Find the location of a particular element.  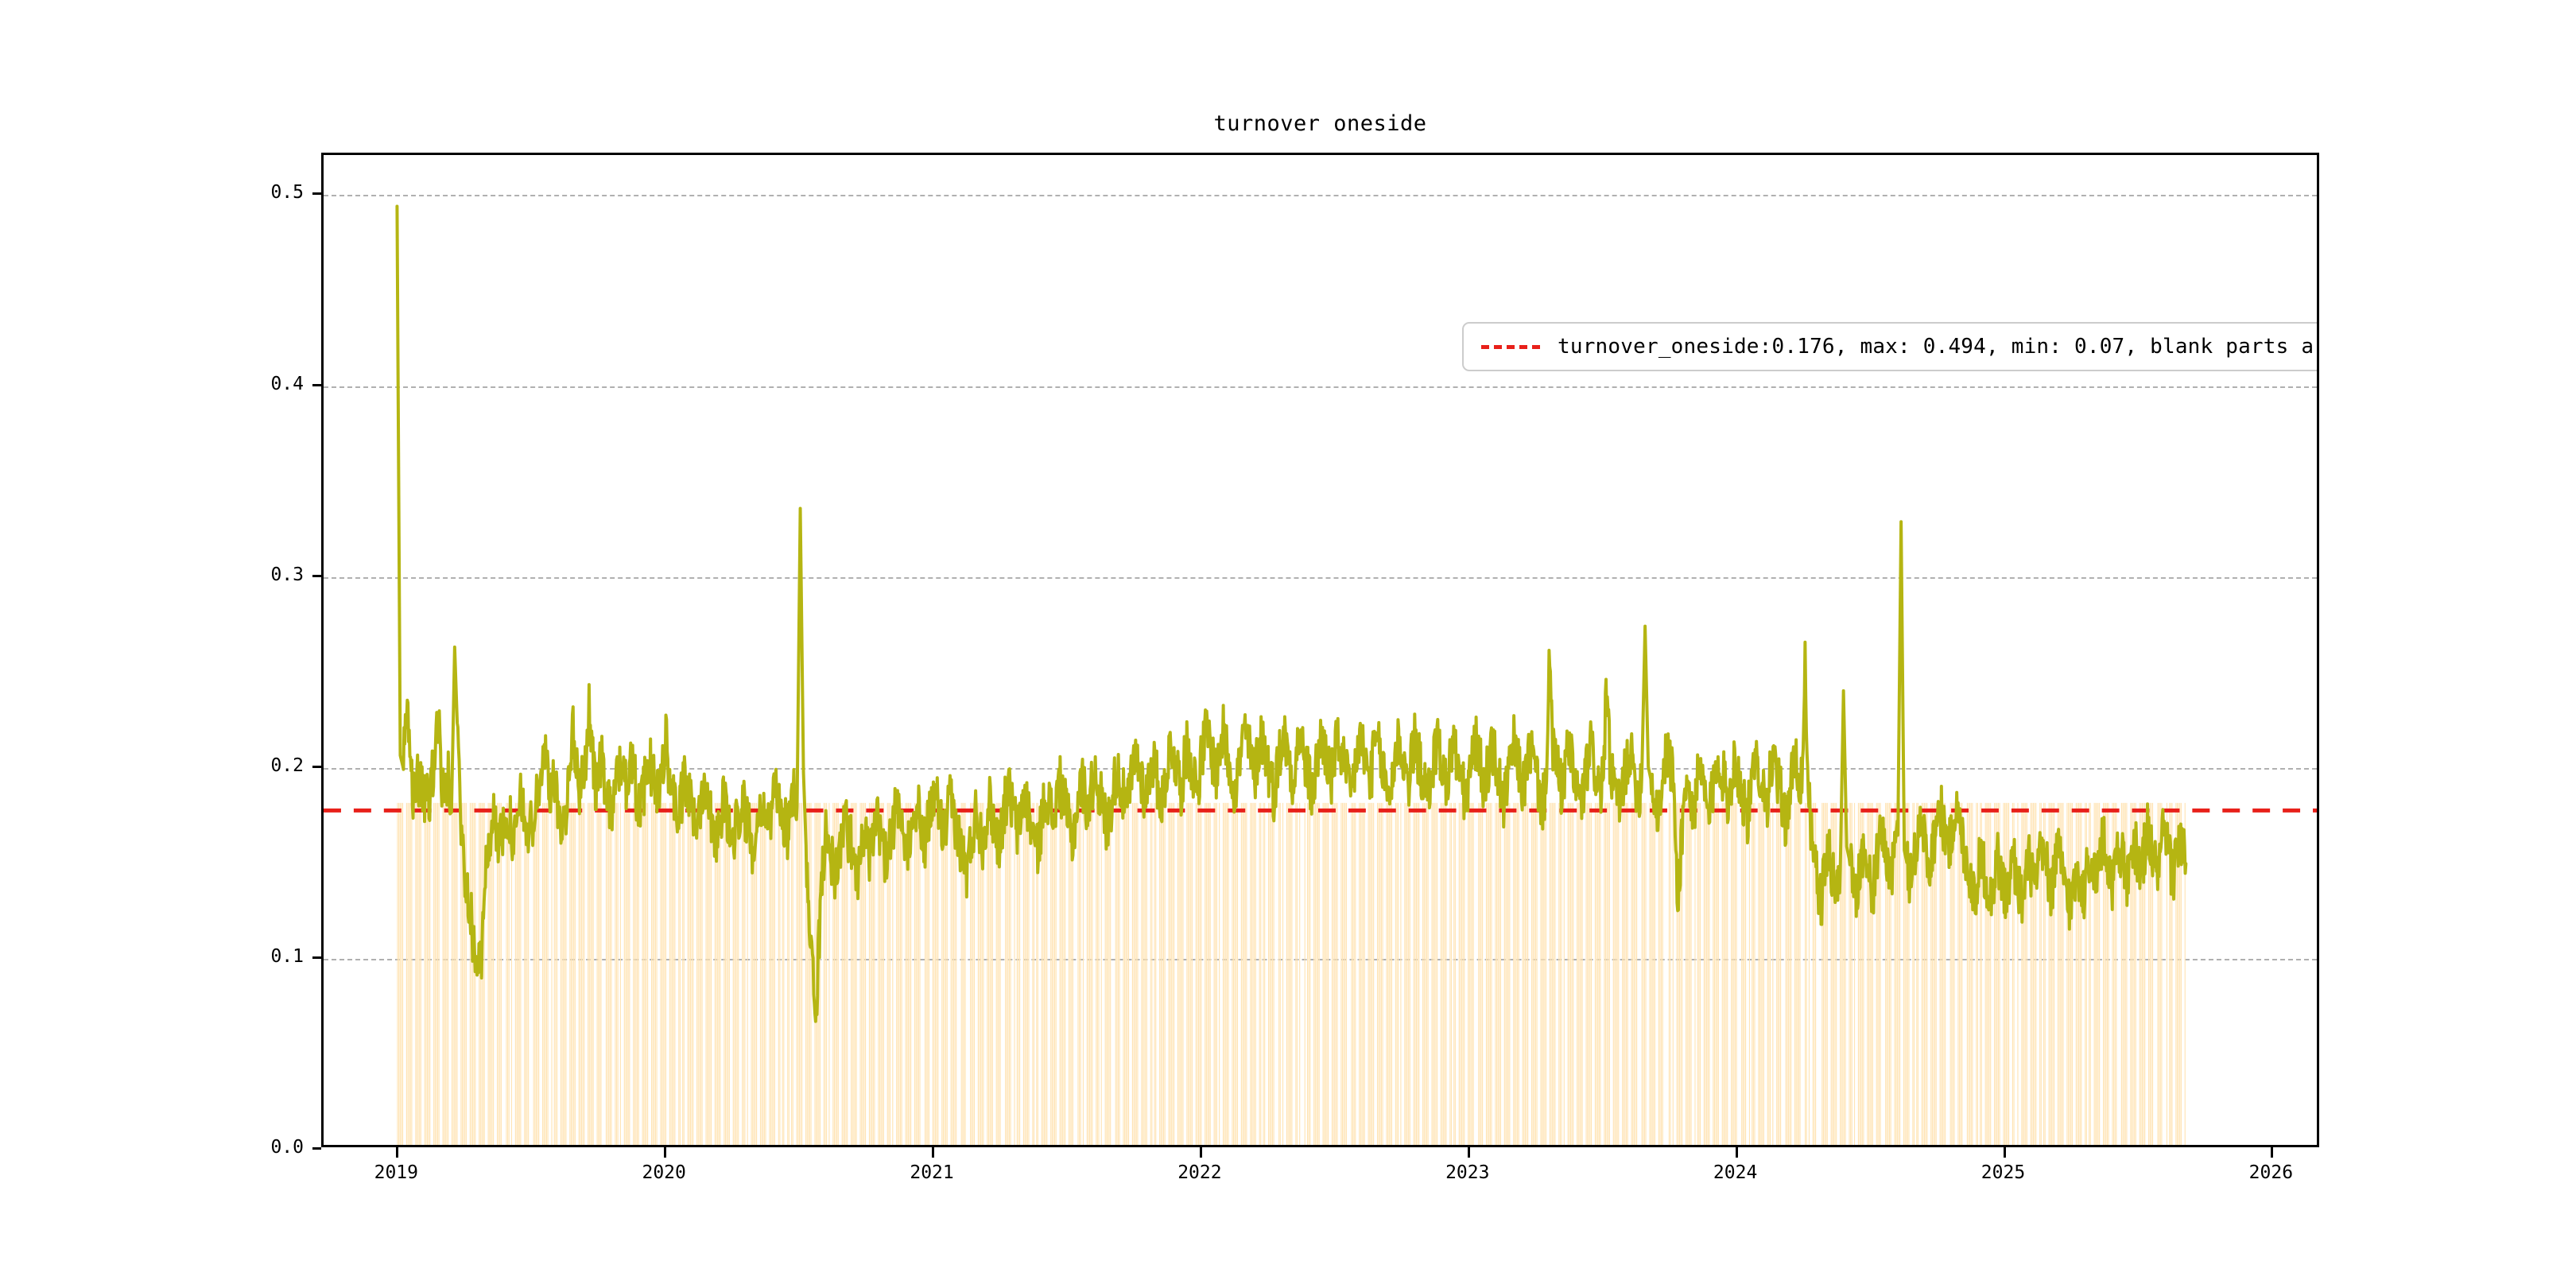

x-axis-tick-label: 2021 is located at coordinates (932, 1172).